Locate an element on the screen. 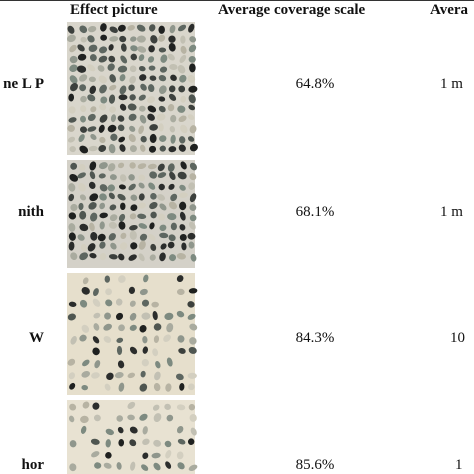 The width and height of the screenshot is (474, 474). header-cell: Average coverage scale is located at coordinates (292, 10).